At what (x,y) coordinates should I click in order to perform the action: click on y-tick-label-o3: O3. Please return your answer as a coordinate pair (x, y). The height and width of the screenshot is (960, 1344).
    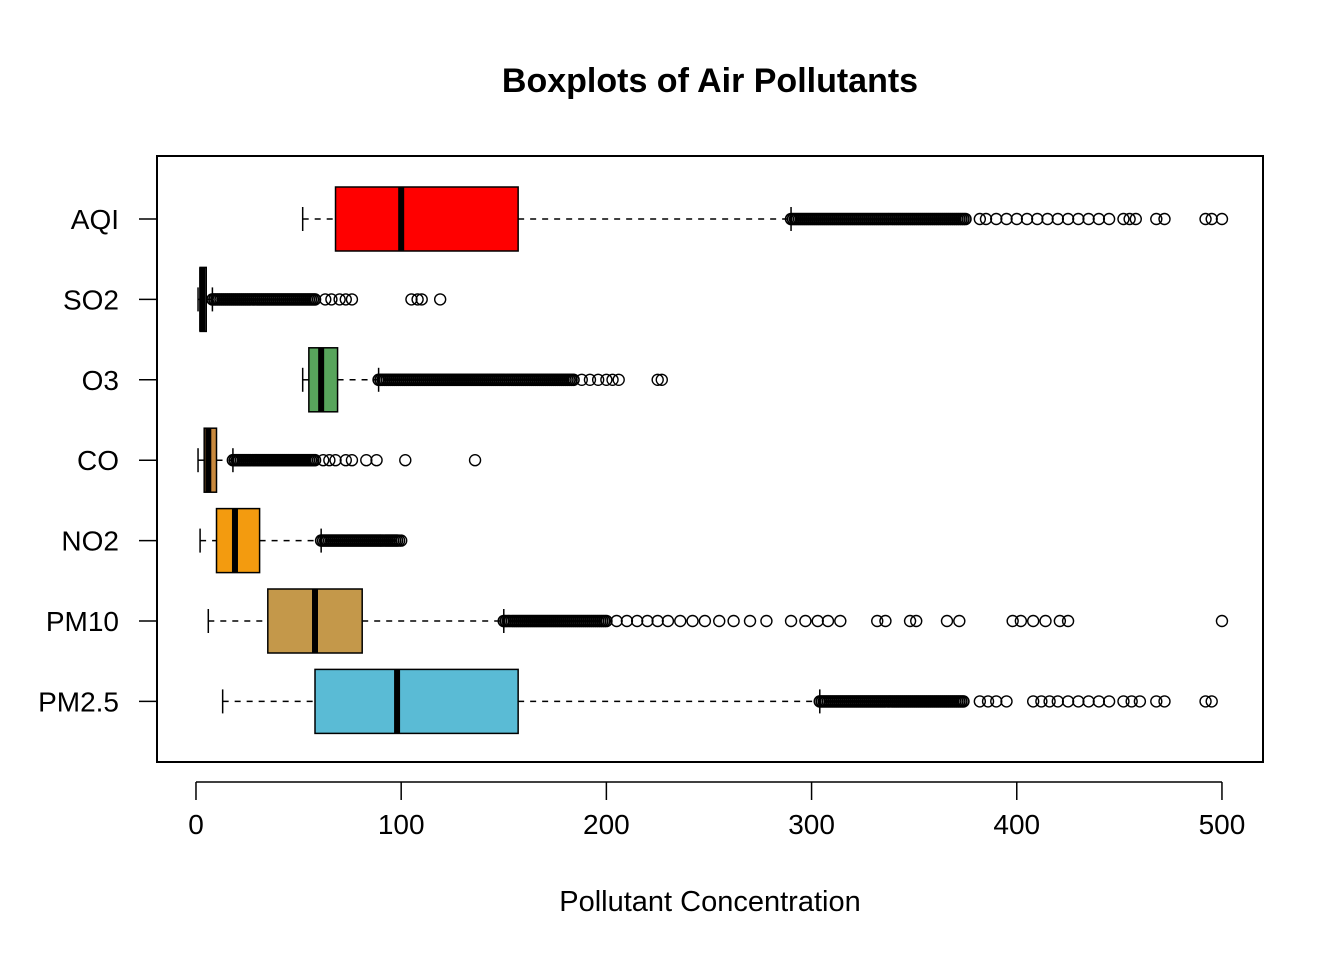
    Looking at the image, I should click on (100, 380).